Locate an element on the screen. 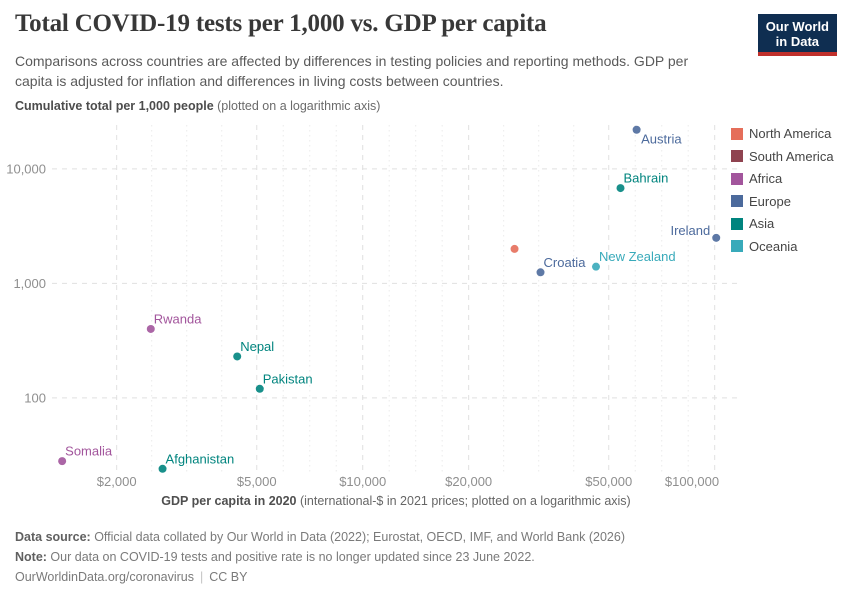 This screenshot has height=600, width=850. point-new-zealand is located at coordinates (595, 266).